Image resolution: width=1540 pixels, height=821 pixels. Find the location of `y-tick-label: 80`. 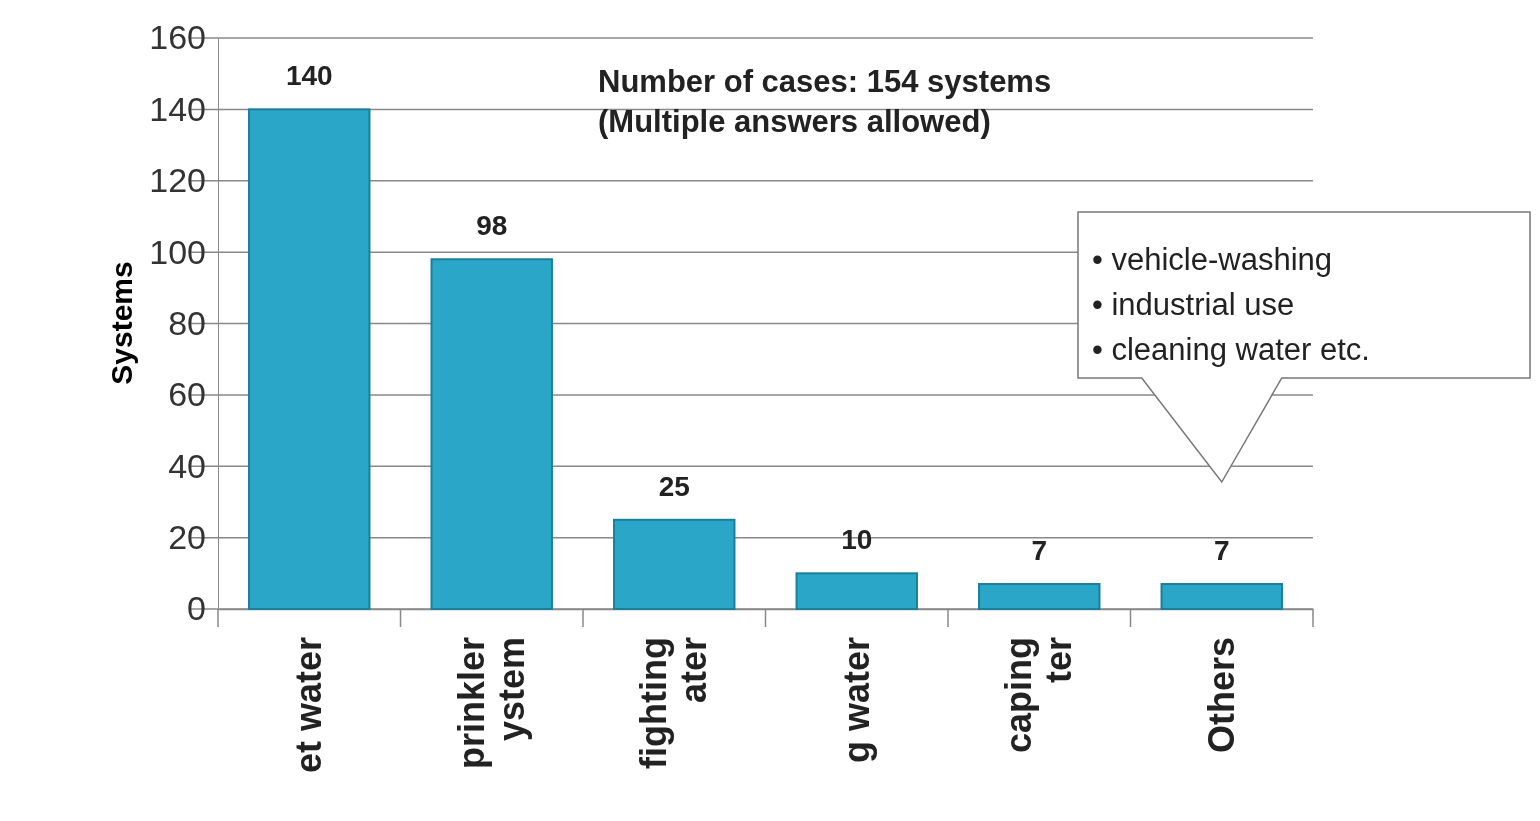

y-tick-label: 80 is located at coordinates (187, 322).